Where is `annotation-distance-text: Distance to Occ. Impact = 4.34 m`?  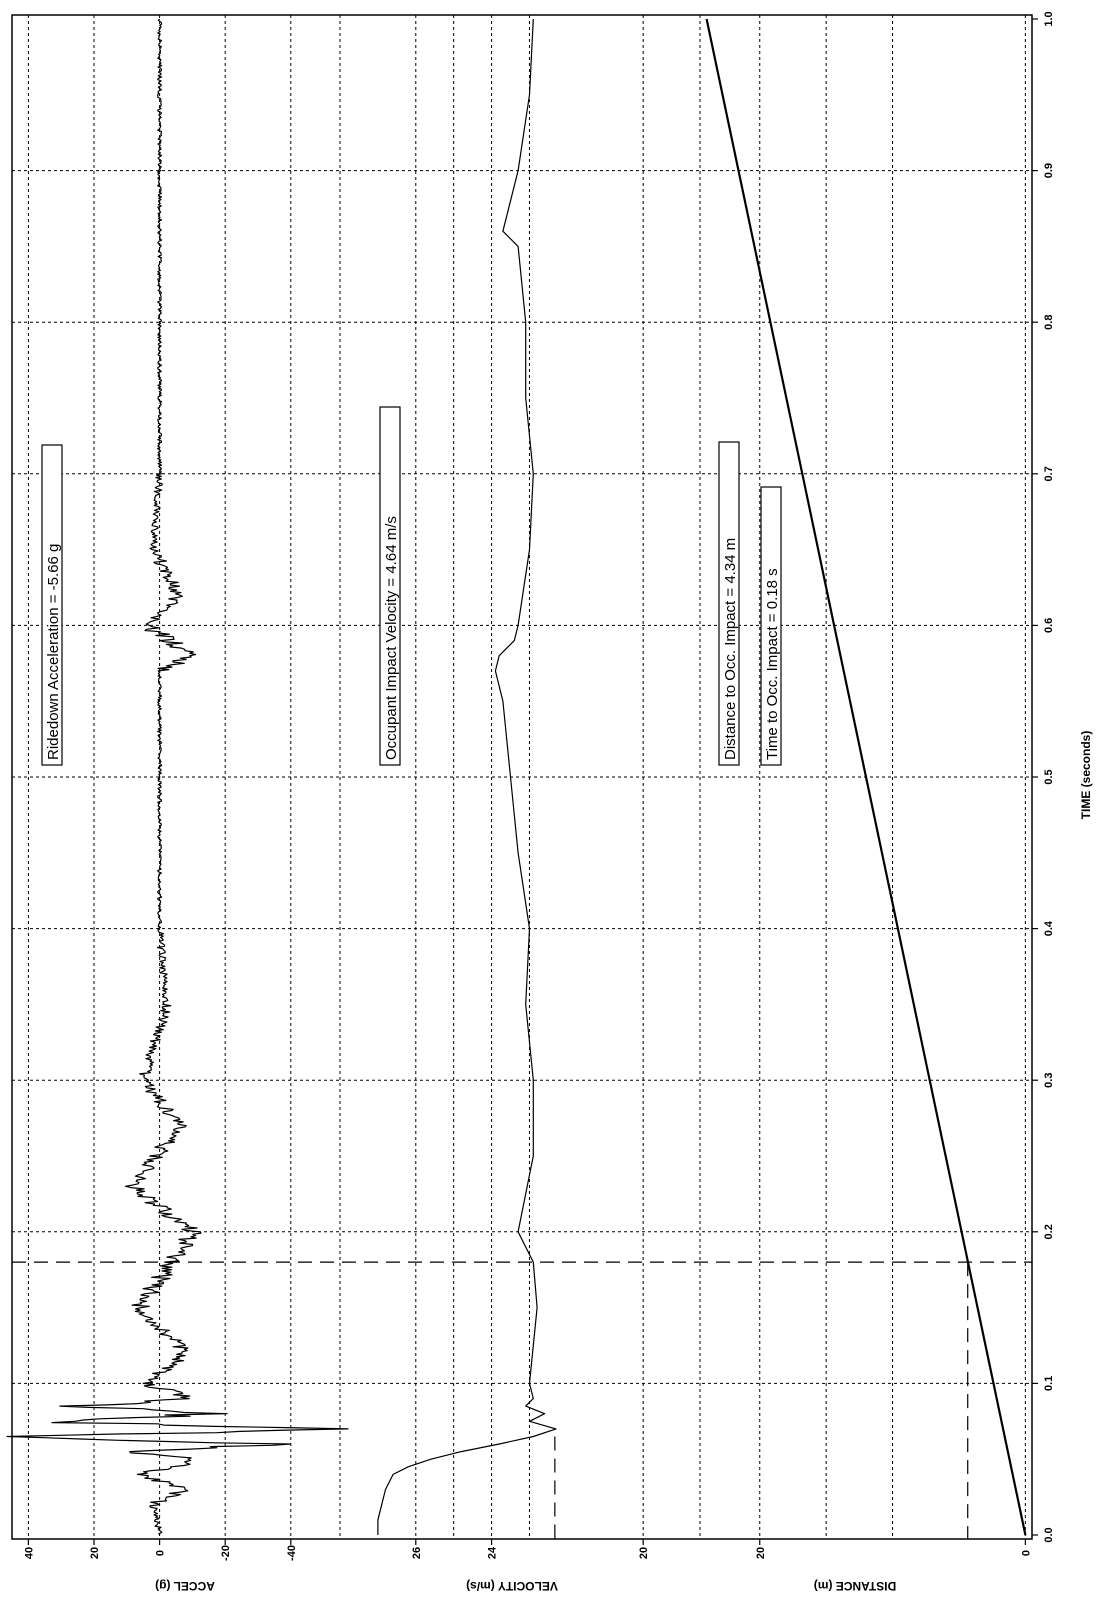 annotation-distance-text: Distance to Occ. Impact = 4.34 m is located at coordinates (730, 649).